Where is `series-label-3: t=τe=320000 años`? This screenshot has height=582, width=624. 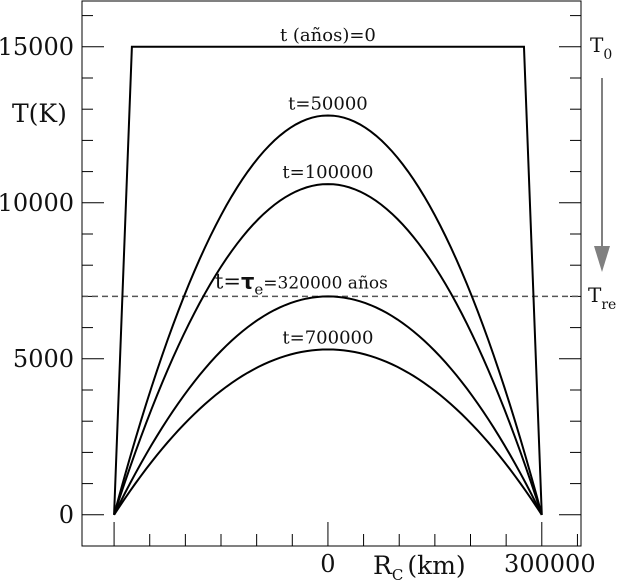 series-label-3: t=τe=320000 años is located at coordinates (301, 283).